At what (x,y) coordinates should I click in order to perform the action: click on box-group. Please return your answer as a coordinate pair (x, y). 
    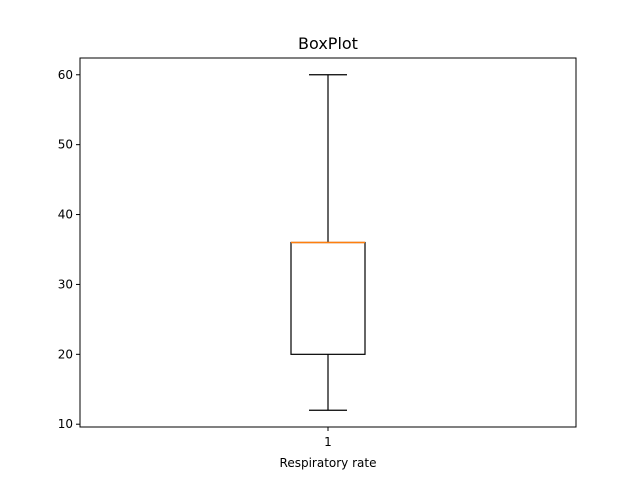
    Looking at the image, I should click on (328, 242).